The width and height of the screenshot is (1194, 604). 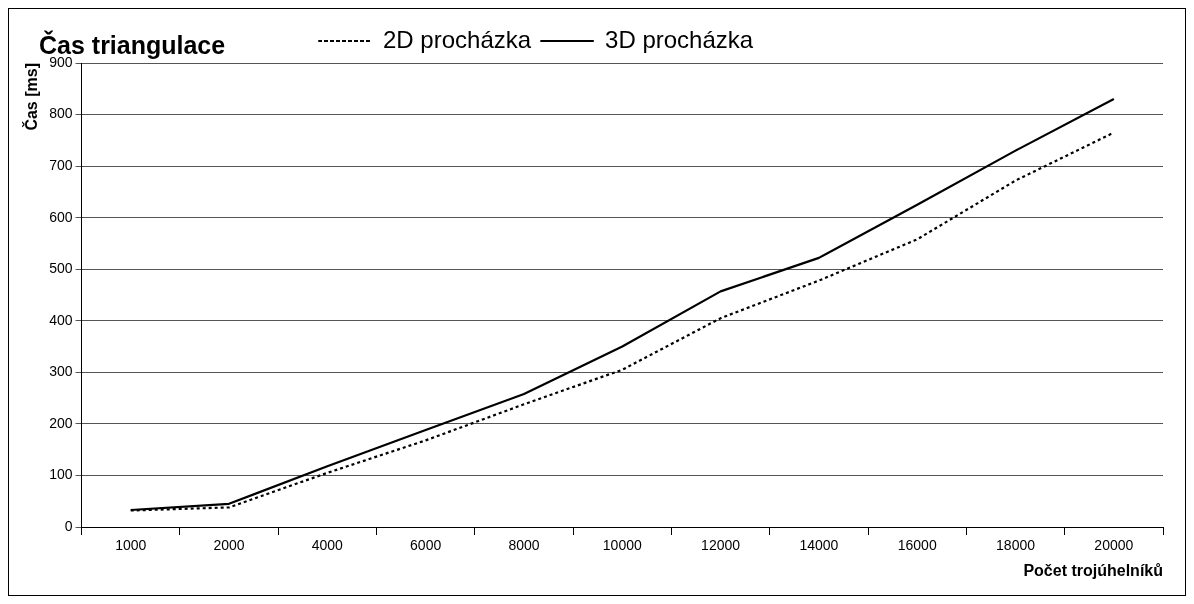 I want to click on y-tick-label: 800, so click(x=61, y=113).